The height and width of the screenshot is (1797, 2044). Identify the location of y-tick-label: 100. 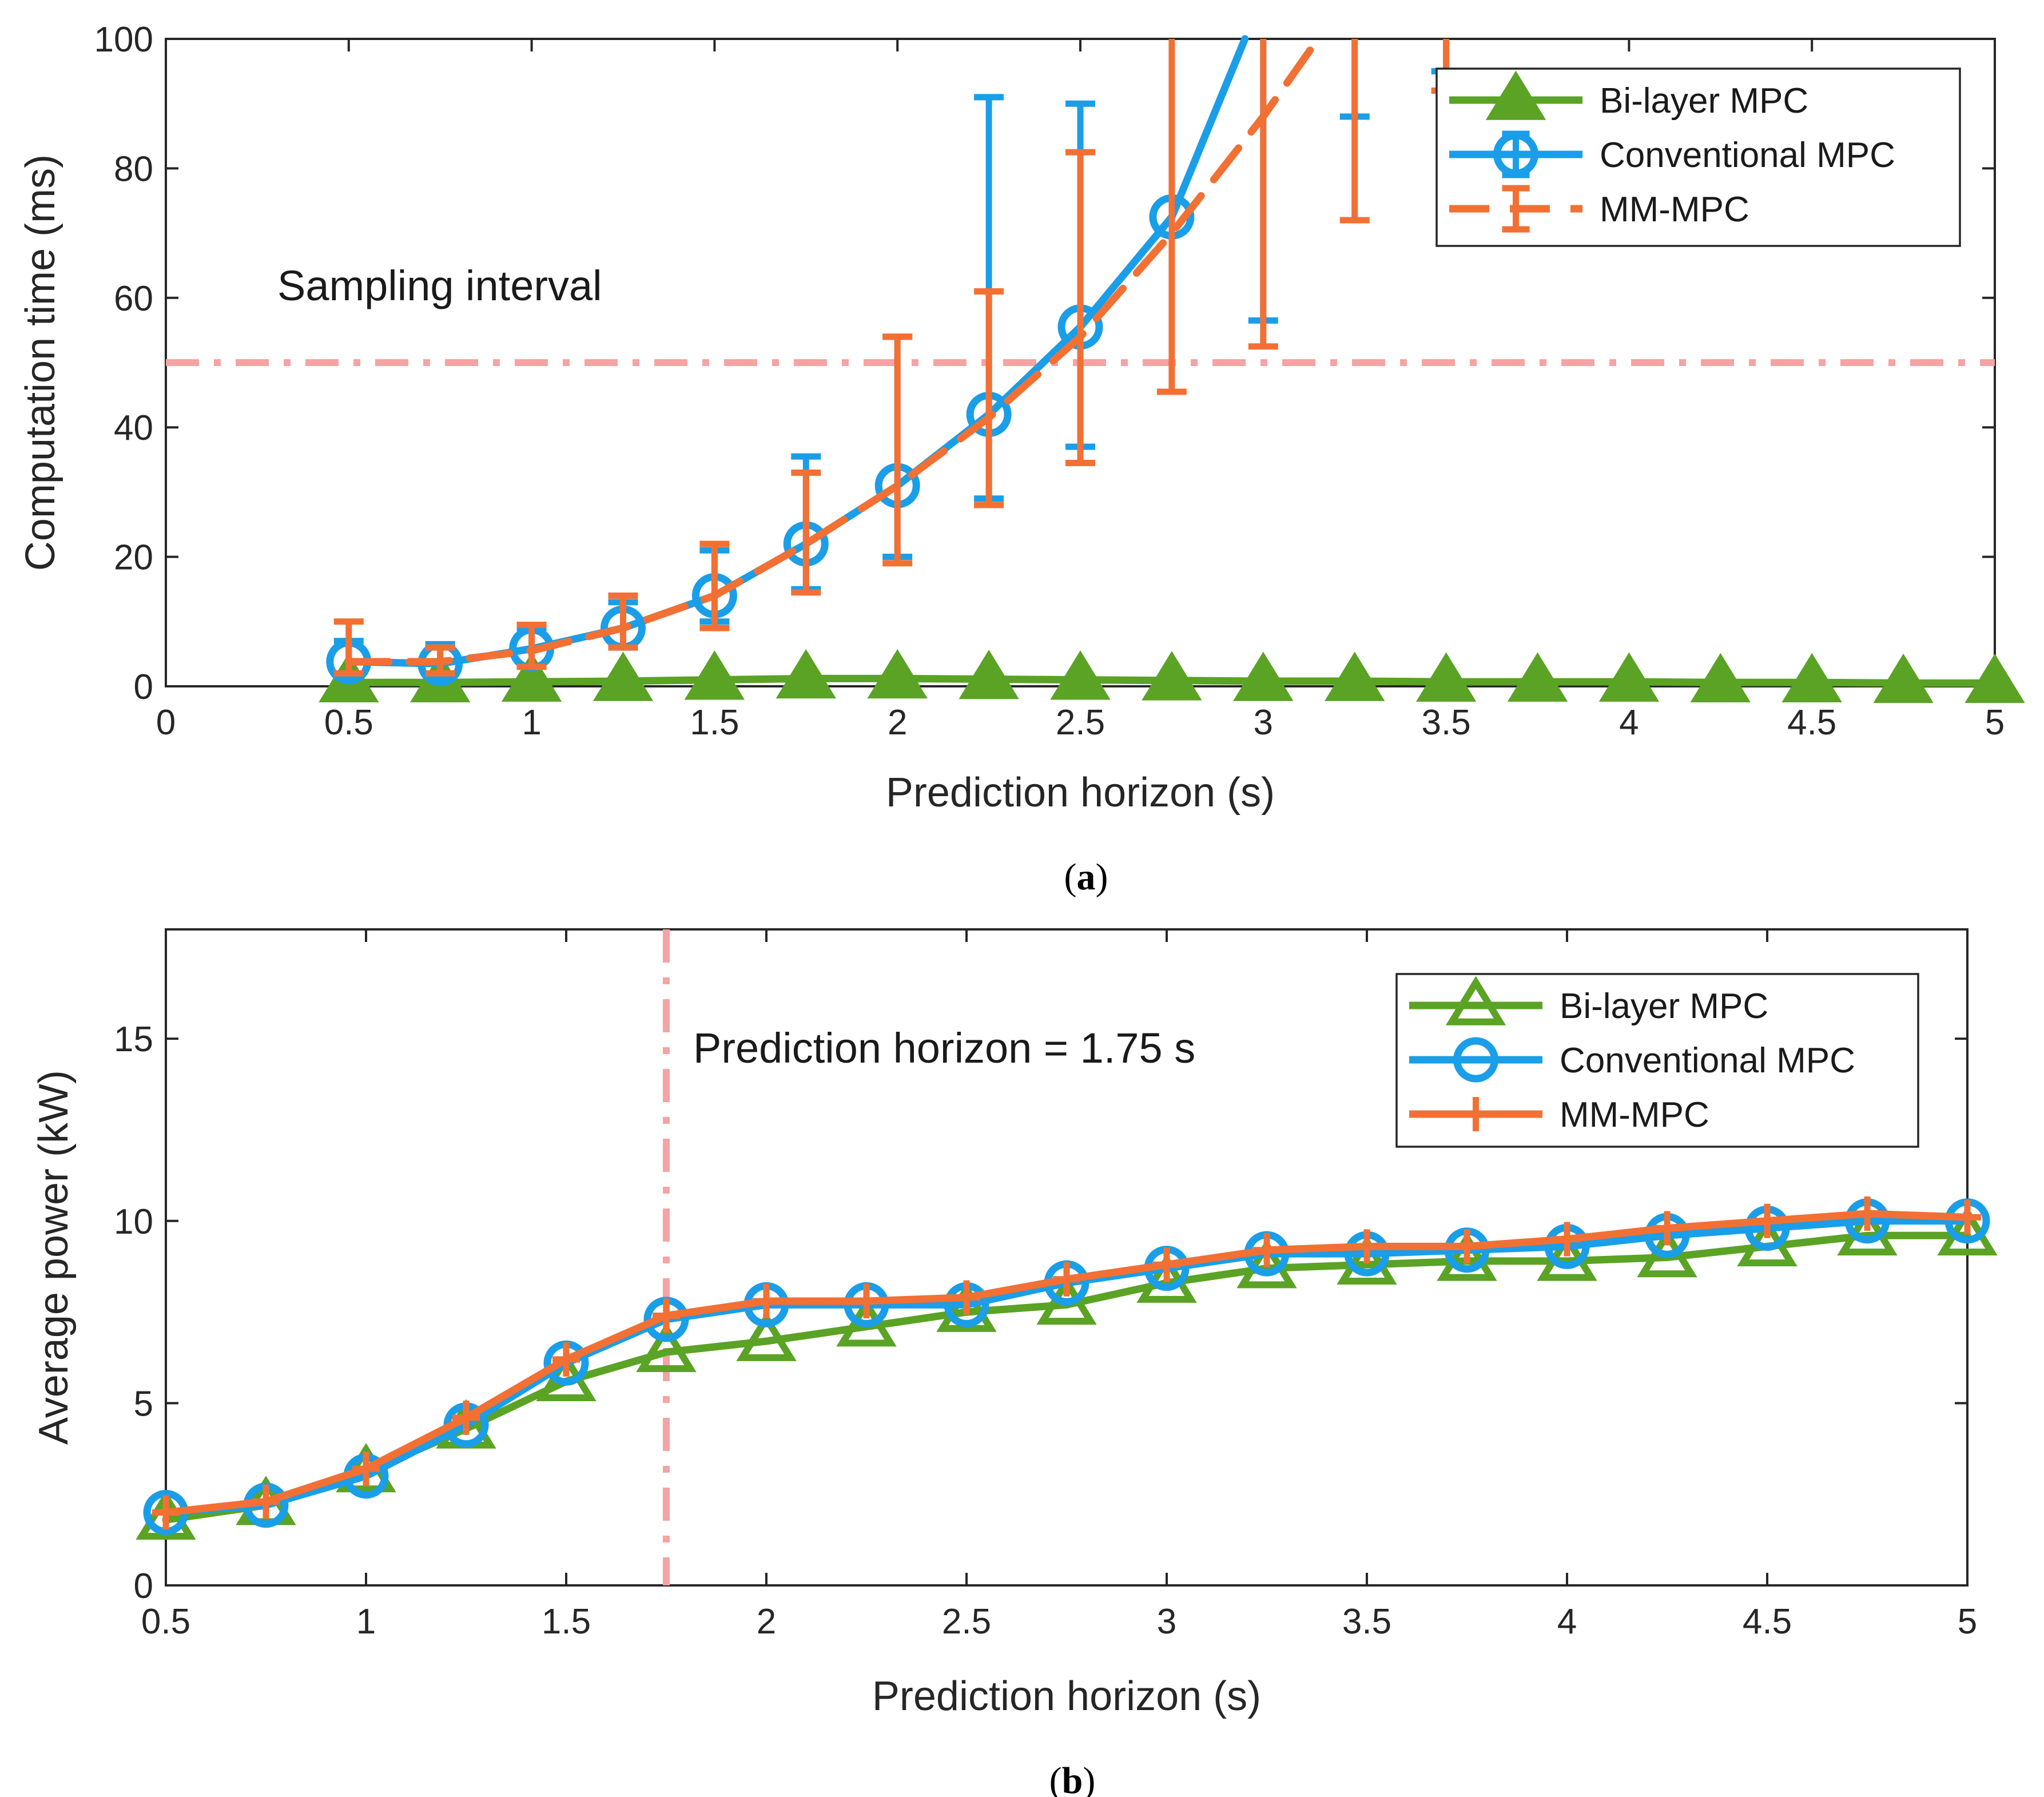
(123, 39).